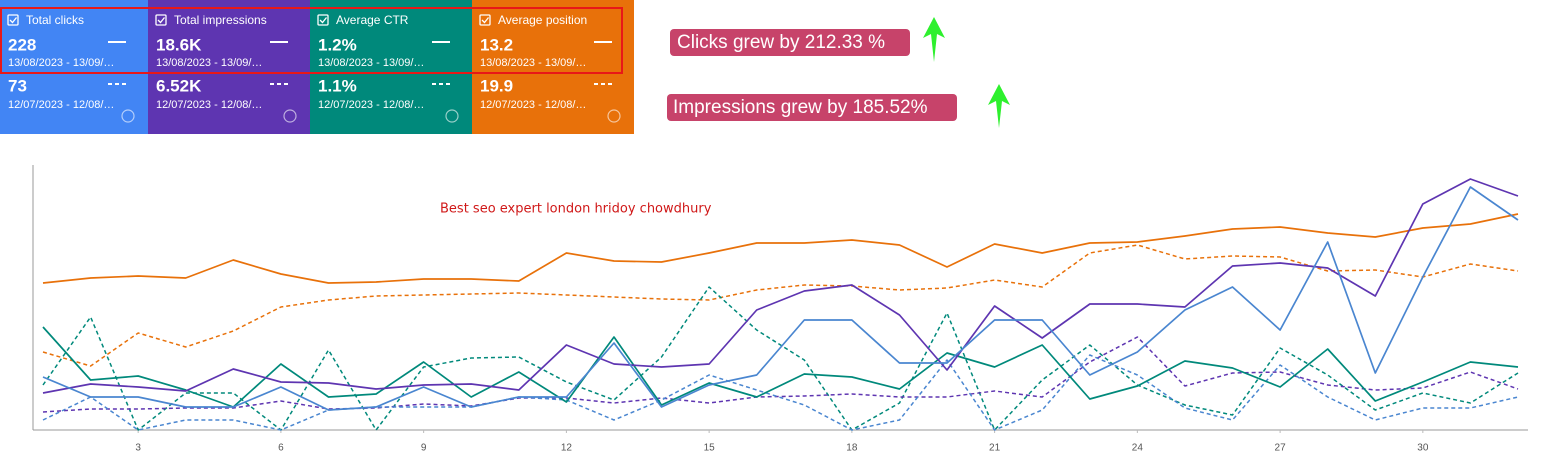 This screenshot has width=1545, height=459. Describe the element at coordinates (1423, 448) in the screenshot. I see `x-tick-label: 30` at that location.